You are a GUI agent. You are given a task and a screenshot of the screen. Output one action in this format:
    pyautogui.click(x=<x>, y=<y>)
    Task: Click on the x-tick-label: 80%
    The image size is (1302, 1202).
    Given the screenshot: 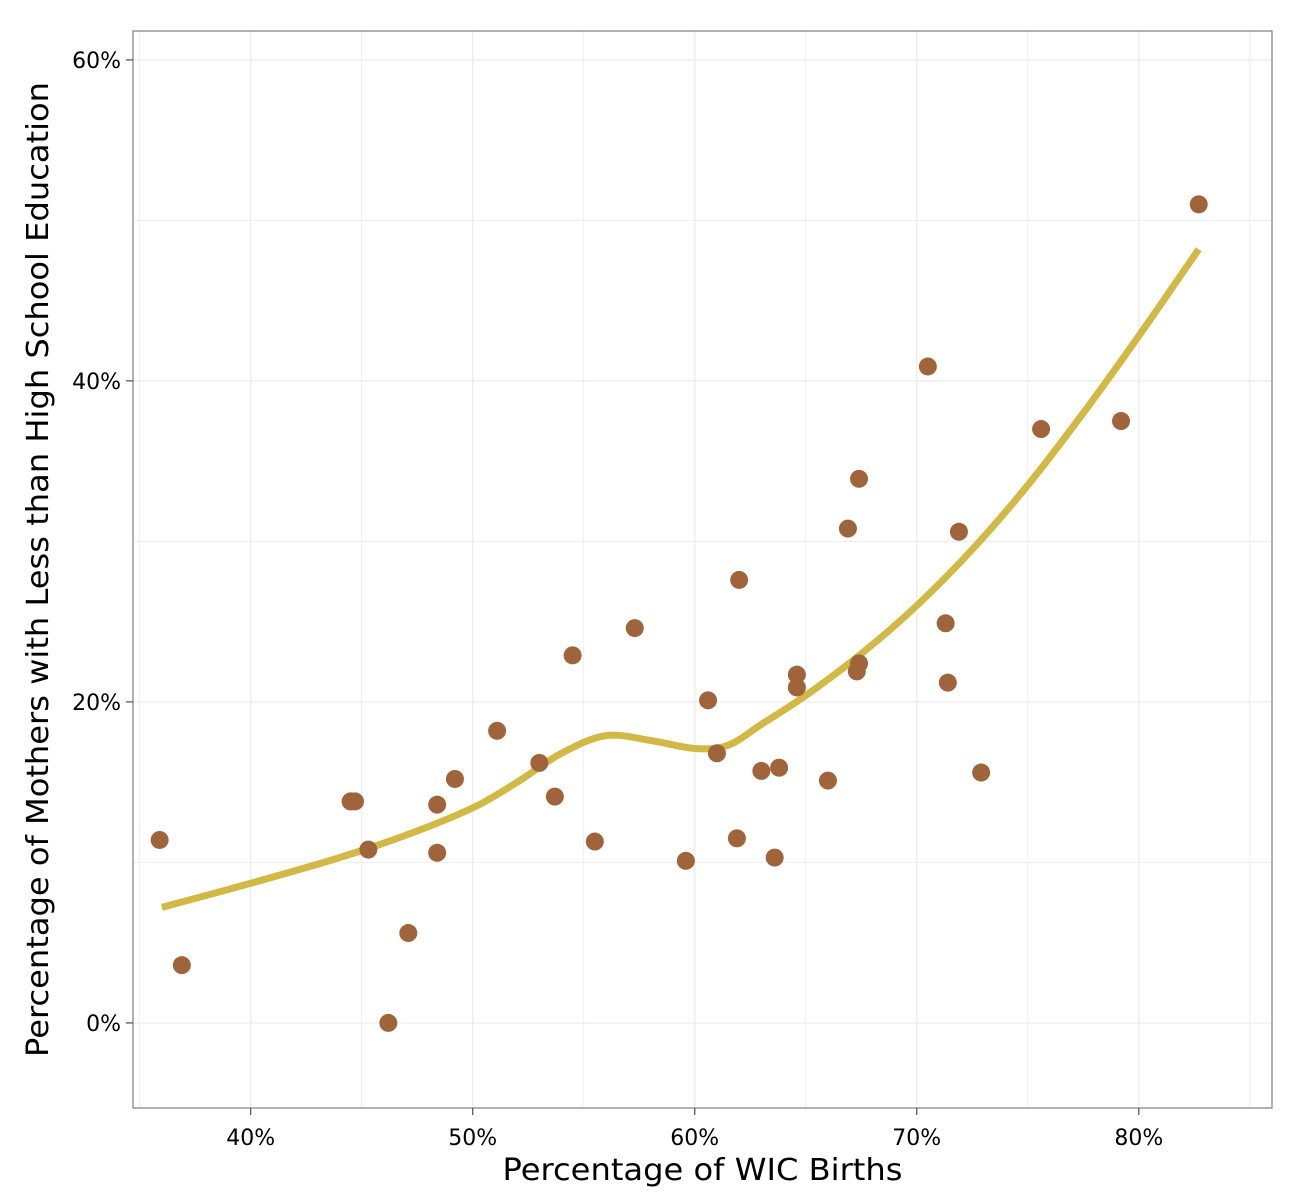 What is the action you would take?
    pyautogui.click(x=1138, y=1138)
    